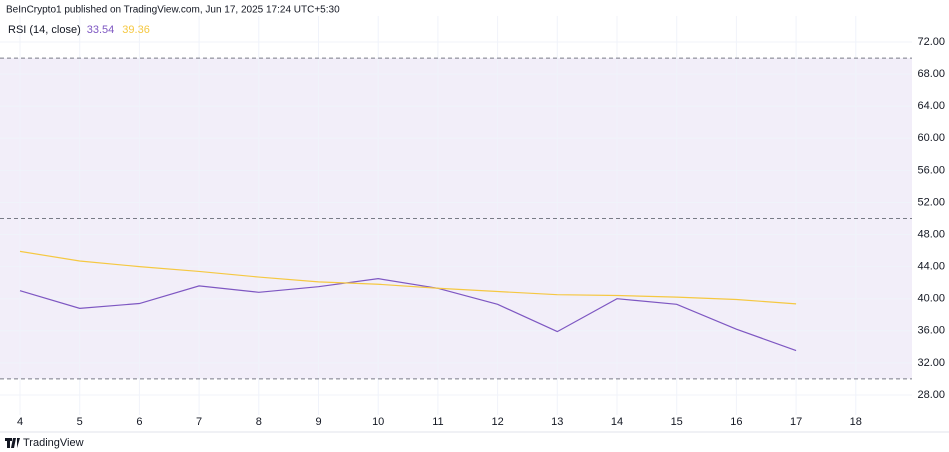 The width and height of the screenshot is (949, 452). What do you see at coordinates (931, 363) in the screenshot?
I see `y-tick-label: 32.00` at bounding box center [931, 363].